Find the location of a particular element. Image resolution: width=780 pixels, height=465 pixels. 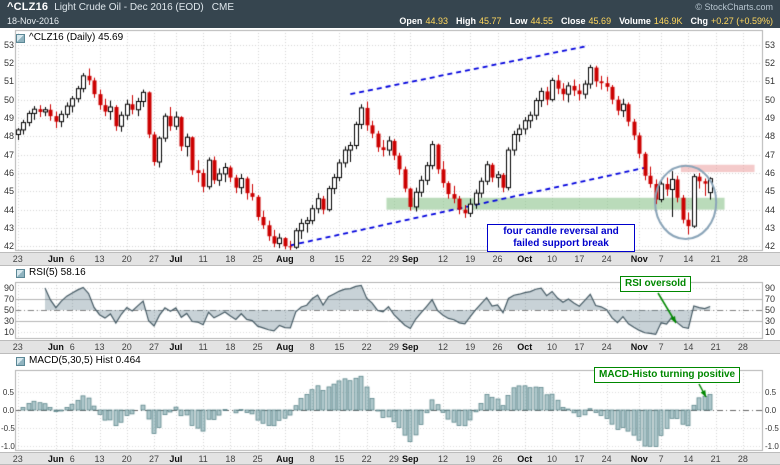

rsi-panel-label-text: RSI(5) 58.16 is located at coordinates (57, 272).